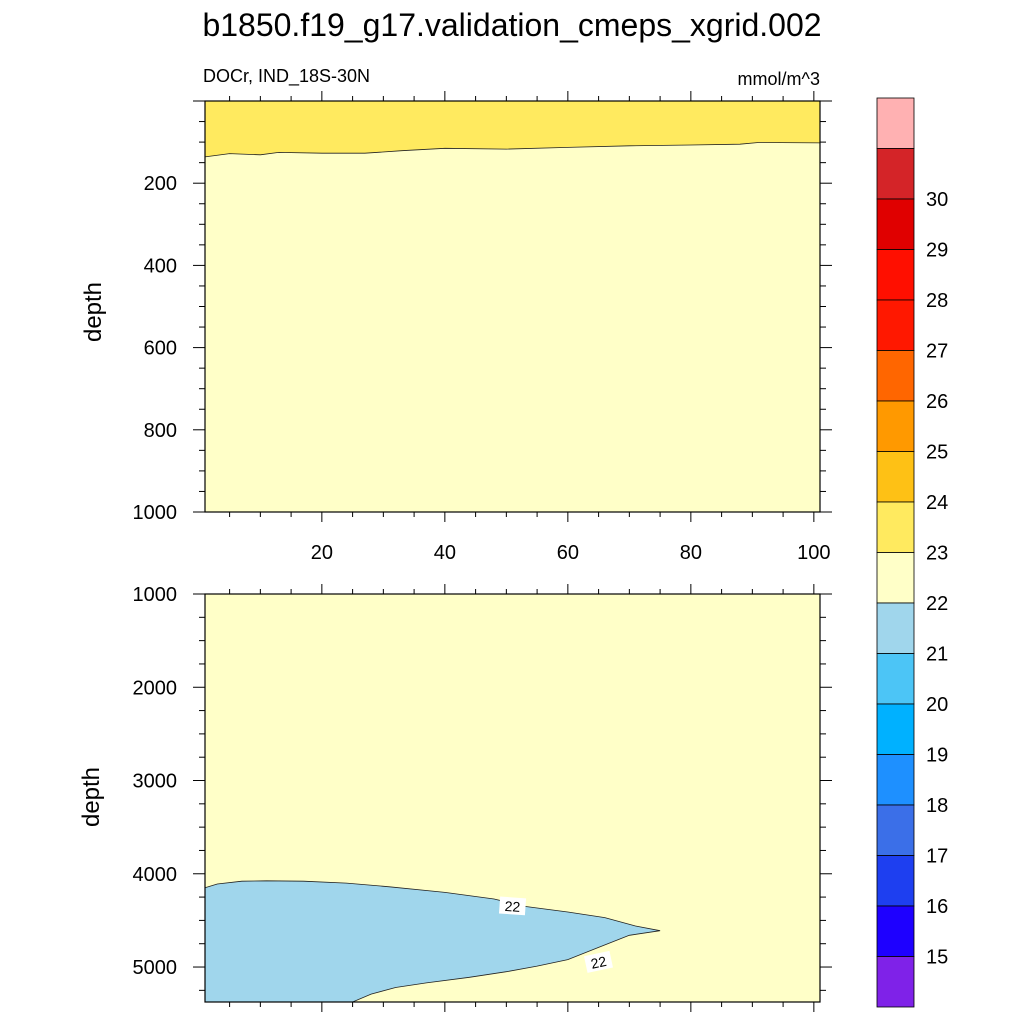 The width and height of the screenshot is (1024, 1024). Describe the element at coordinates (937, 503) in the screenshot. I see `colorbar-label: 24` at that location.